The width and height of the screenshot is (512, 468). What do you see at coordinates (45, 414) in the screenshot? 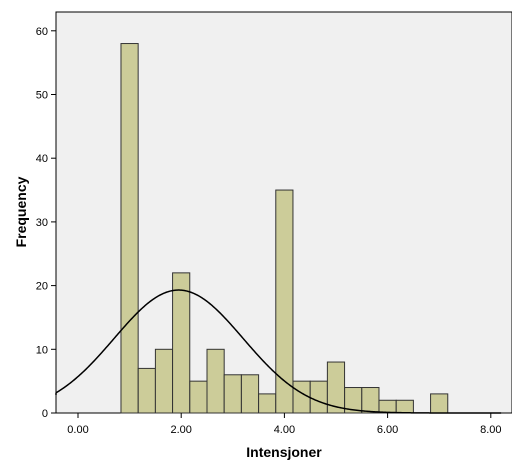
I see `y-tick-label-0: 0` at bounding box center [45, 414].